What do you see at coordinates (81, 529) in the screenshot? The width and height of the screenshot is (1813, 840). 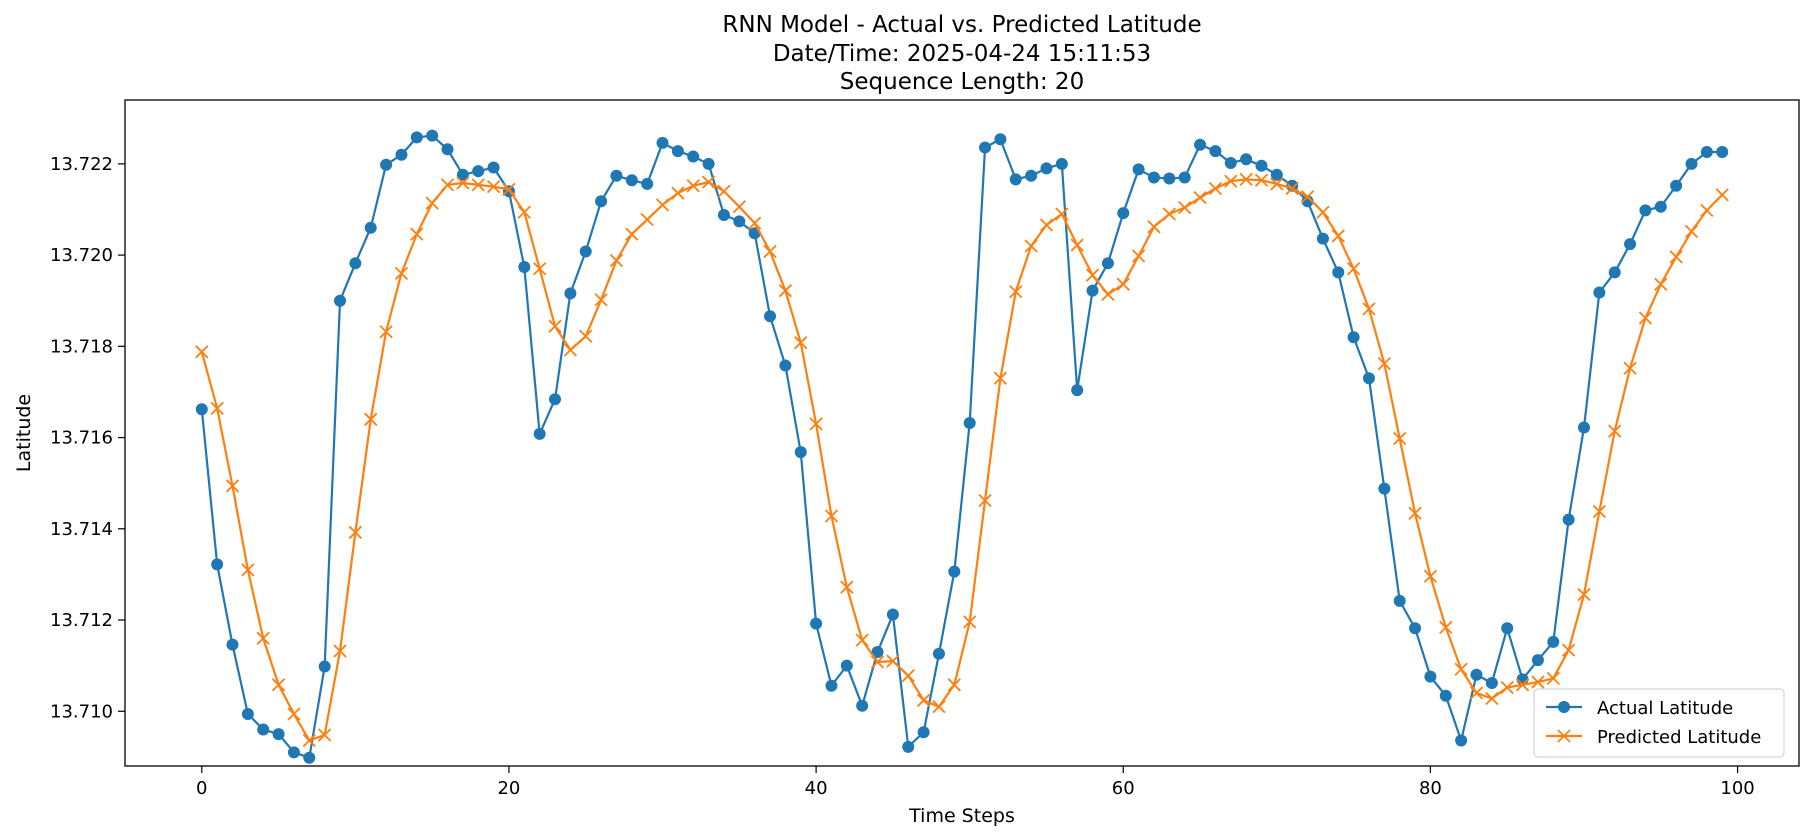 I see `y-tick-label: 13.714` at bounding box center [81, 529].